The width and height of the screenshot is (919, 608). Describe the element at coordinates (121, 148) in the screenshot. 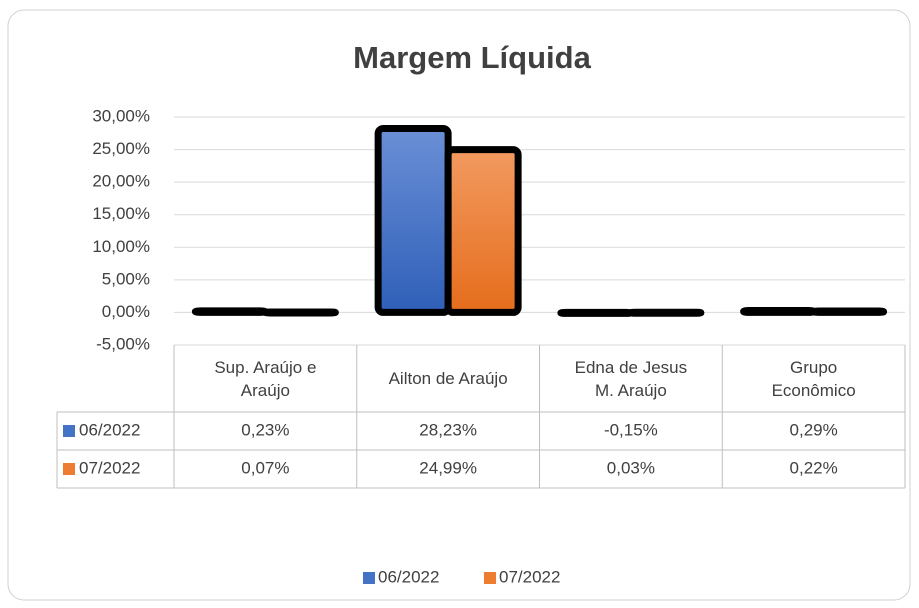

I see `y-tick-label: 25,00%` at that location.